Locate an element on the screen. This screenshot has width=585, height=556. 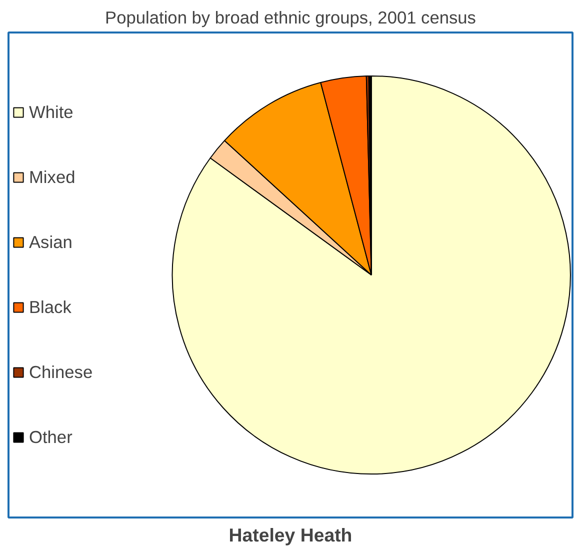
text: Hateley Heath is located at coordinates (290, 535).